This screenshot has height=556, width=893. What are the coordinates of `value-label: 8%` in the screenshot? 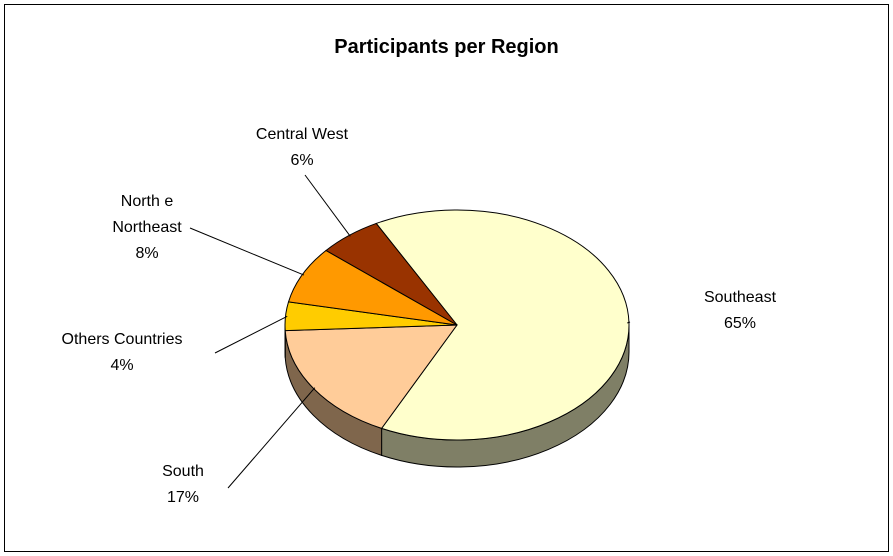 It's located at (147, 253).